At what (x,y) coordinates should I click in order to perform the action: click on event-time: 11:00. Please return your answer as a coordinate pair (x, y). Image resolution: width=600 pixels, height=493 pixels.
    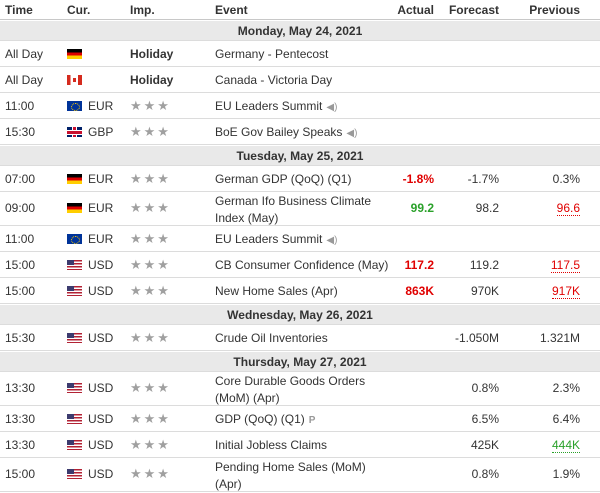
    Looking at the image, I should click on (20, 239).